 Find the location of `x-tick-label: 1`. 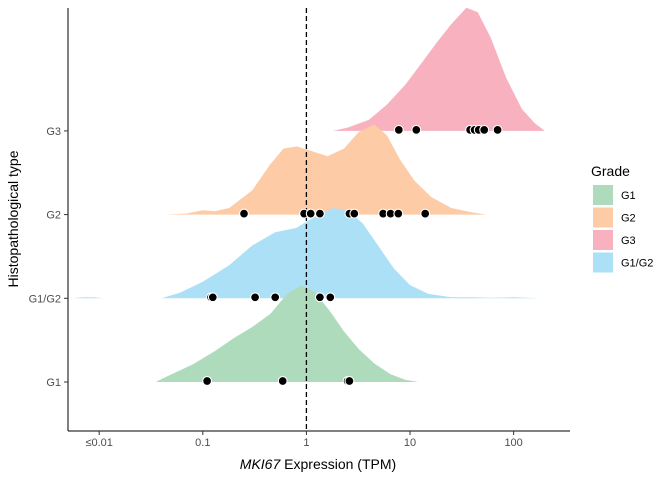

x-tick-label: 1 is located at coordinates (306, 443).